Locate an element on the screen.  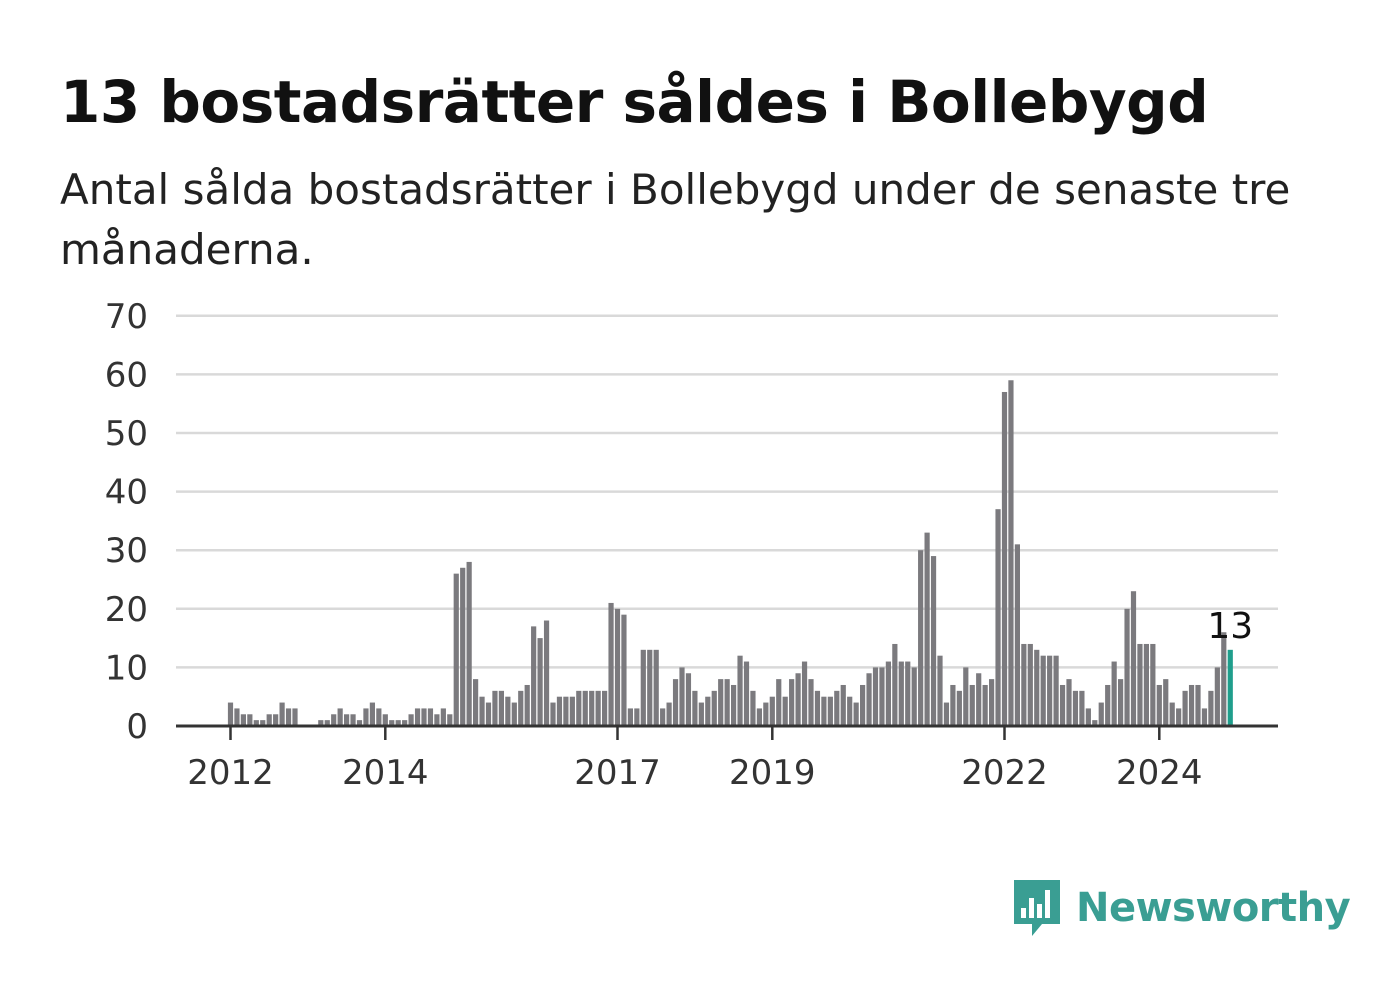
x-tick-label: 2019 is located at coordinates (772, 773).